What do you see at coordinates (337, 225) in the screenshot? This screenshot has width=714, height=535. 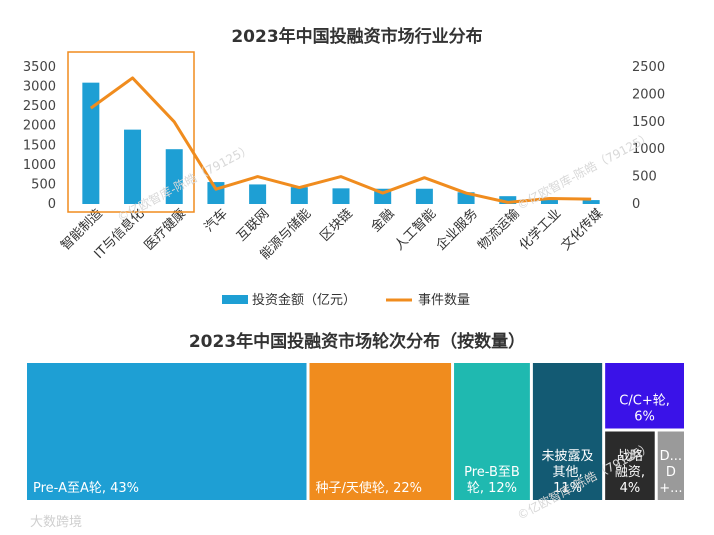 I see `category-label: 区块链` at bounding box center [337, 225].